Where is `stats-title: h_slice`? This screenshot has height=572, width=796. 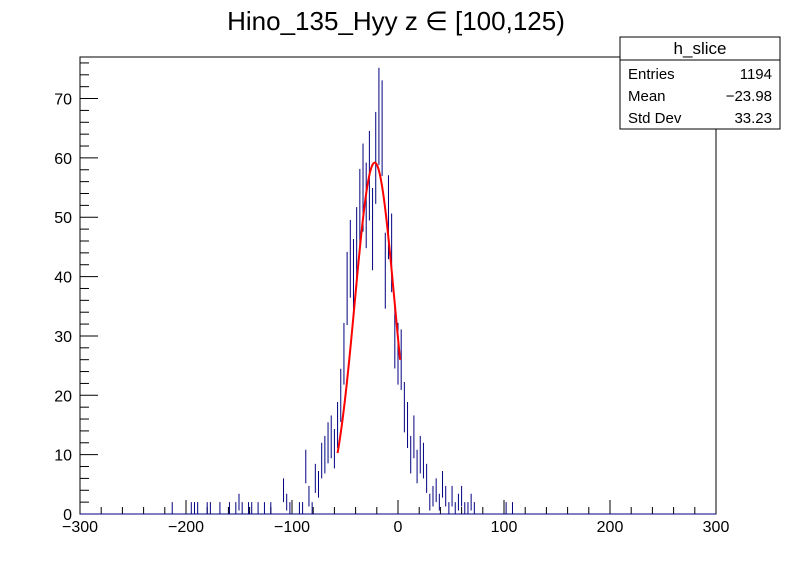
stats-title: h_slice is located at coordinates (700, 48).